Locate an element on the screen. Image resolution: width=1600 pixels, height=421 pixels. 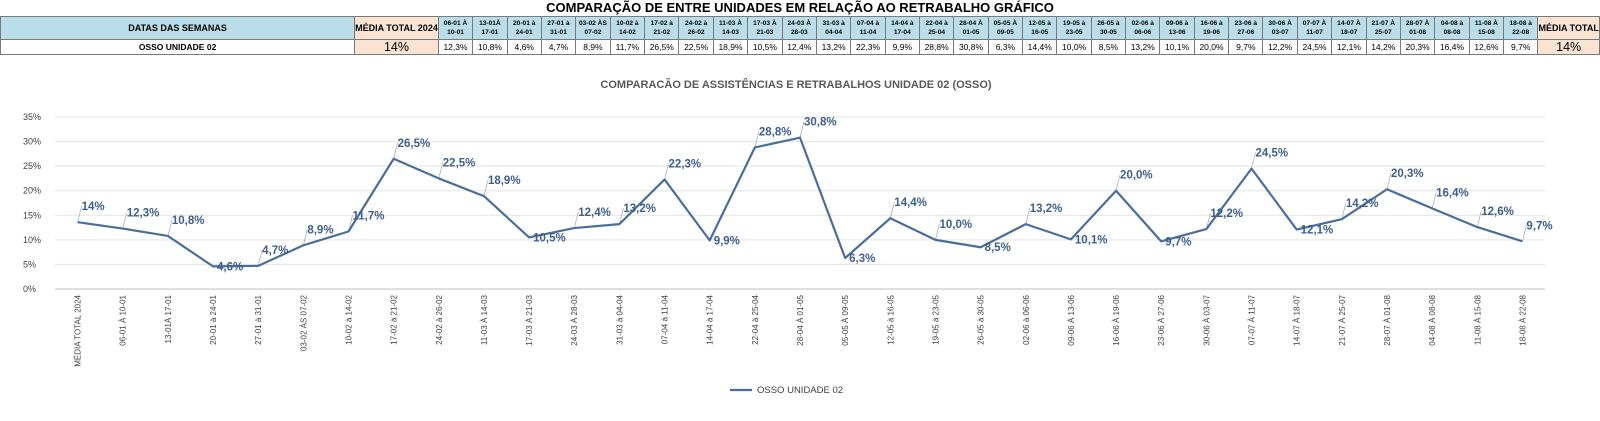
week-value: 26,5% is located at coordinates (662, 47).